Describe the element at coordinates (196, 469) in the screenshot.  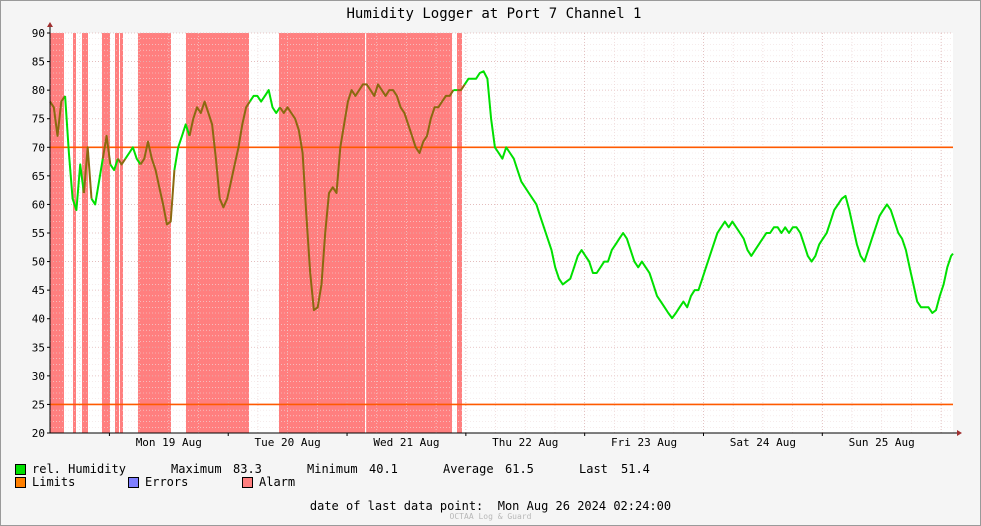
I see `stat-maximum-label: Maximum` at that location.